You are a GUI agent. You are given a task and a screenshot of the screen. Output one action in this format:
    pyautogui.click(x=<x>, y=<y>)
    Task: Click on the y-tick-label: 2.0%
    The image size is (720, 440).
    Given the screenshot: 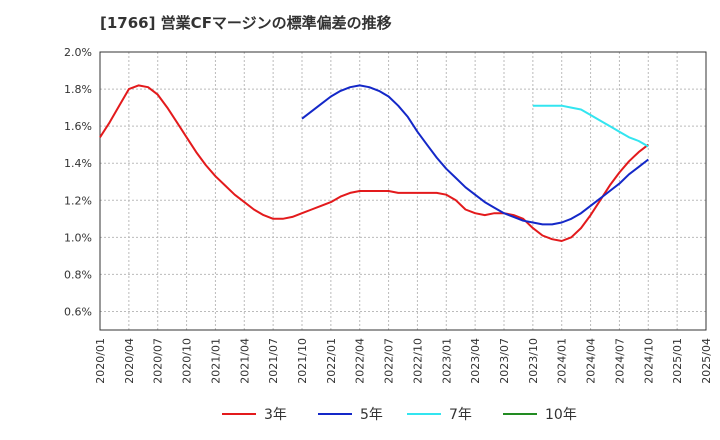 What is the action you would take?
    pyautogui.click(x=78, y=52)
    